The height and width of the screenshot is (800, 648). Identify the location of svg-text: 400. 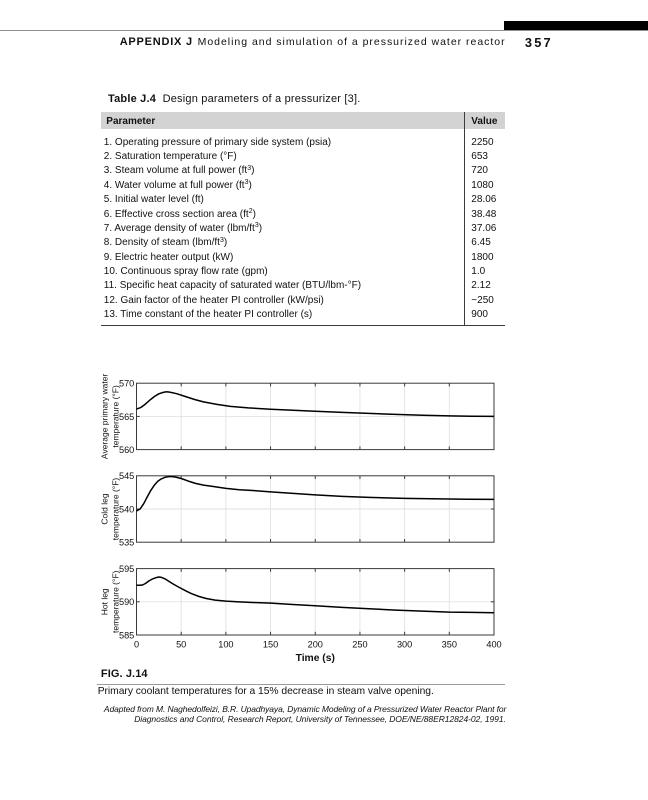
(493, 645).